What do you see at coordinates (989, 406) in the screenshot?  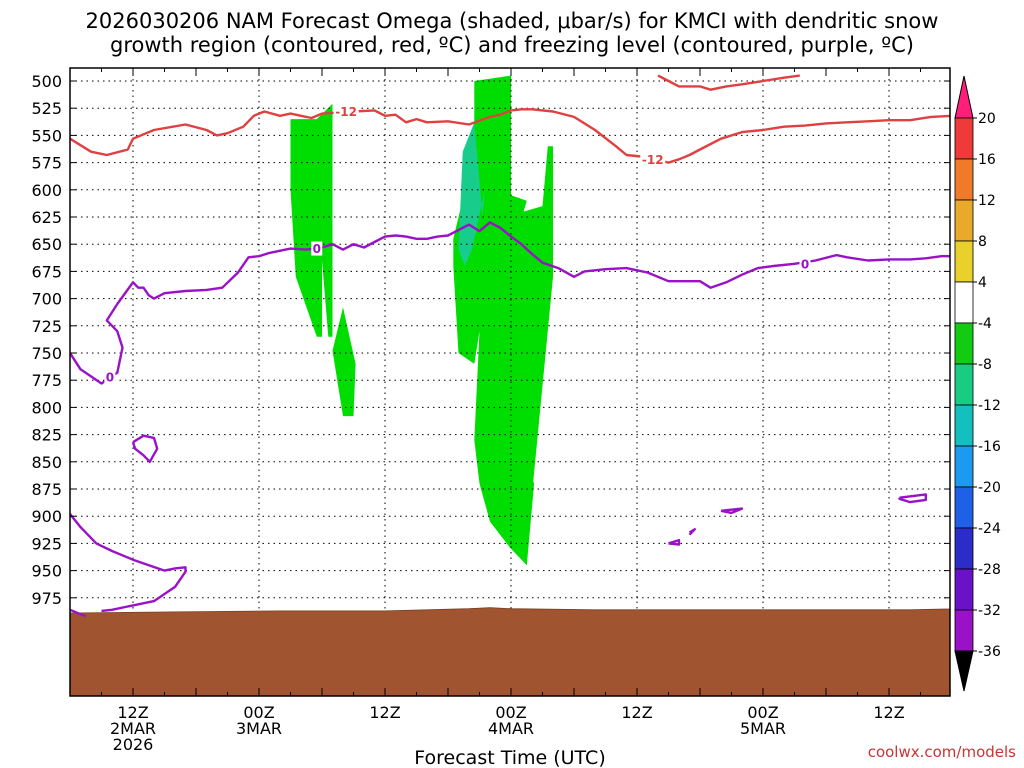 I see `colorbar-label--12: -12` at bounding box center [989, 406].